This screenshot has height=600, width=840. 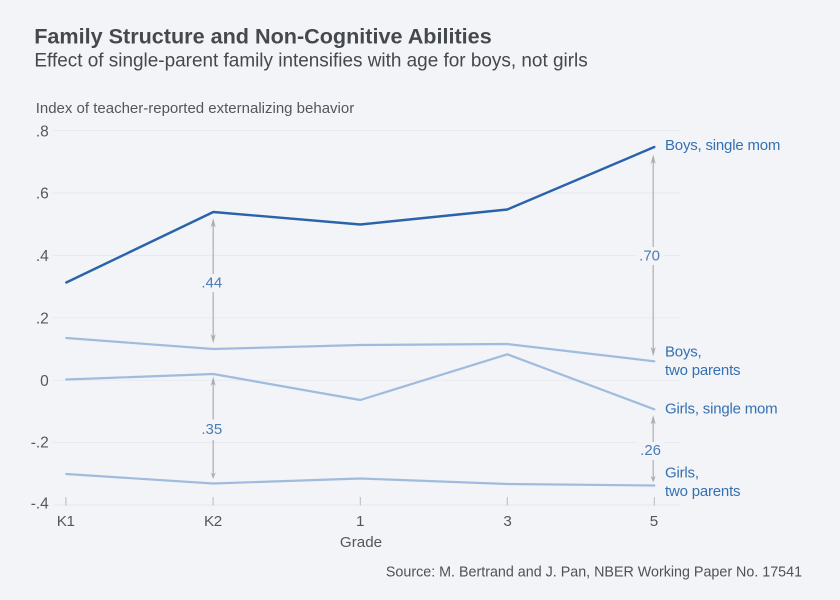 I want to click on svg-text: .26, so click(x=650, y=450).